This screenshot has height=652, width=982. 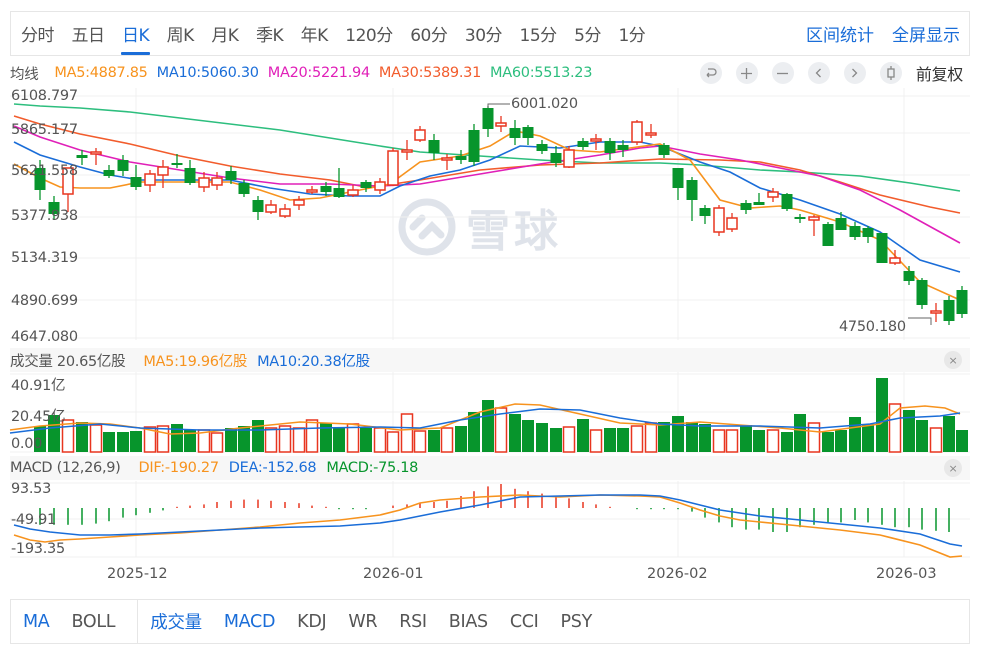 I want to click on ma-legend-item: MA5:4887.85, so click(x=101, y=73).